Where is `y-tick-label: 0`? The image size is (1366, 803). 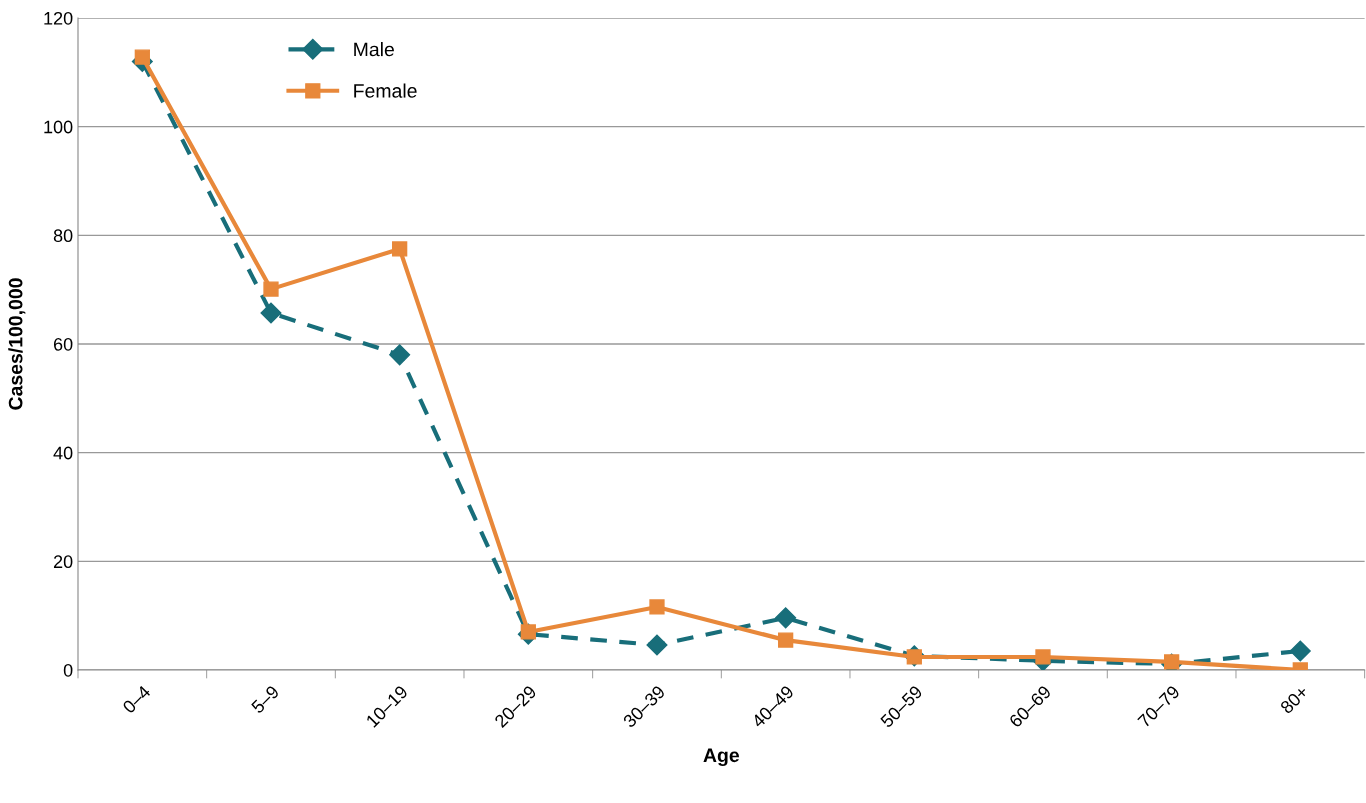
y-tick-label: 0 is located at coordinates (68, 670).